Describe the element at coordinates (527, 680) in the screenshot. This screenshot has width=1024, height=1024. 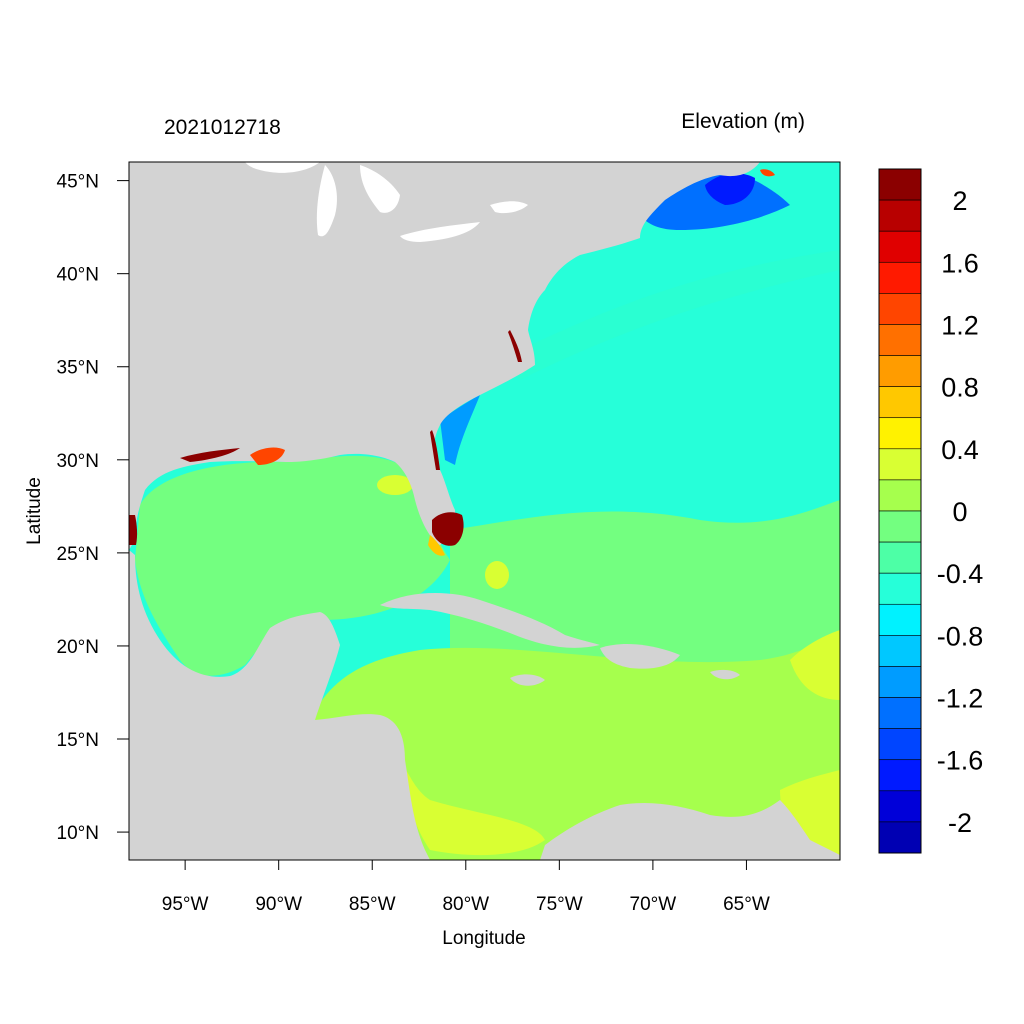
I see `jamaica-land` at that location.